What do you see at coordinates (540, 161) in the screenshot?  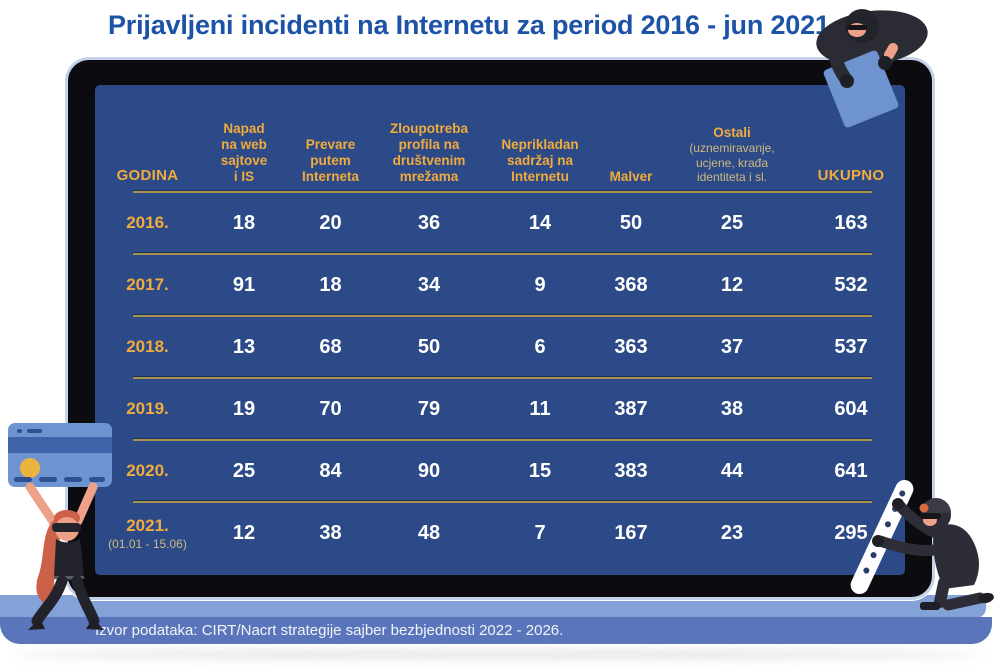 I see `col-header-label: Neprikladan sadržaj na Internetu` at bounding box center [540, 161].